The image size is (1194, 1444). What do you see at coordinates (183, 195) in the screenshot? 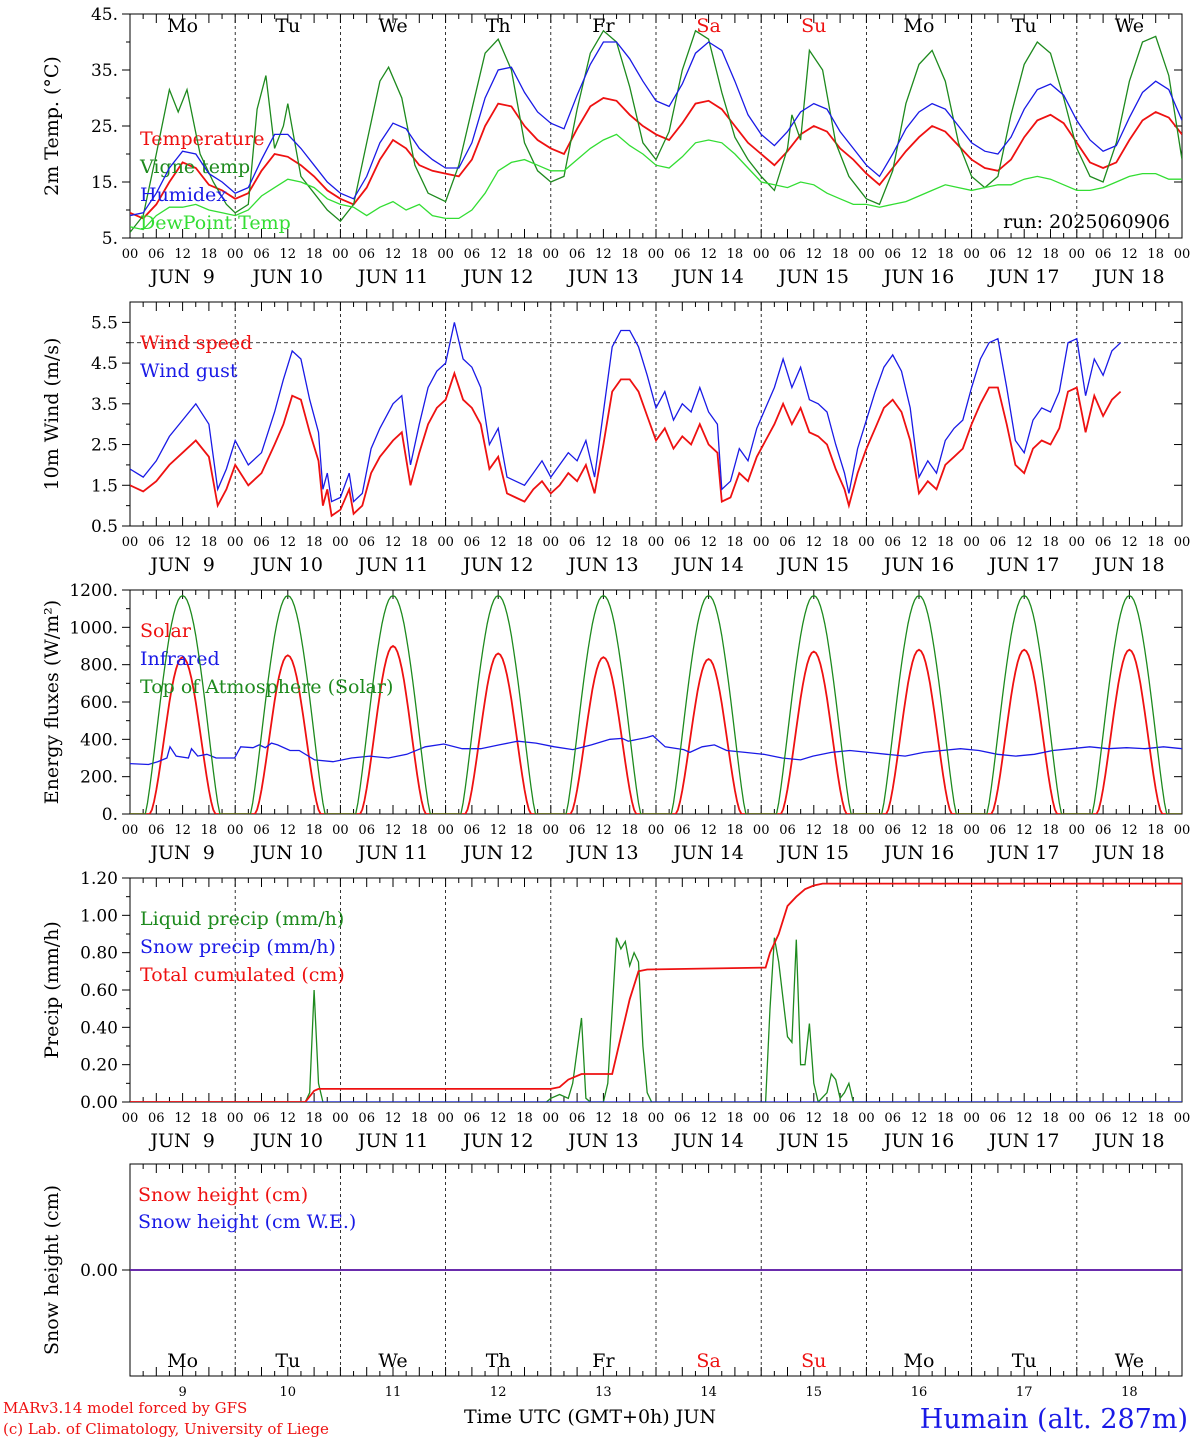
I see `legend-entry: Humidex` at bounding box center [183, 195].